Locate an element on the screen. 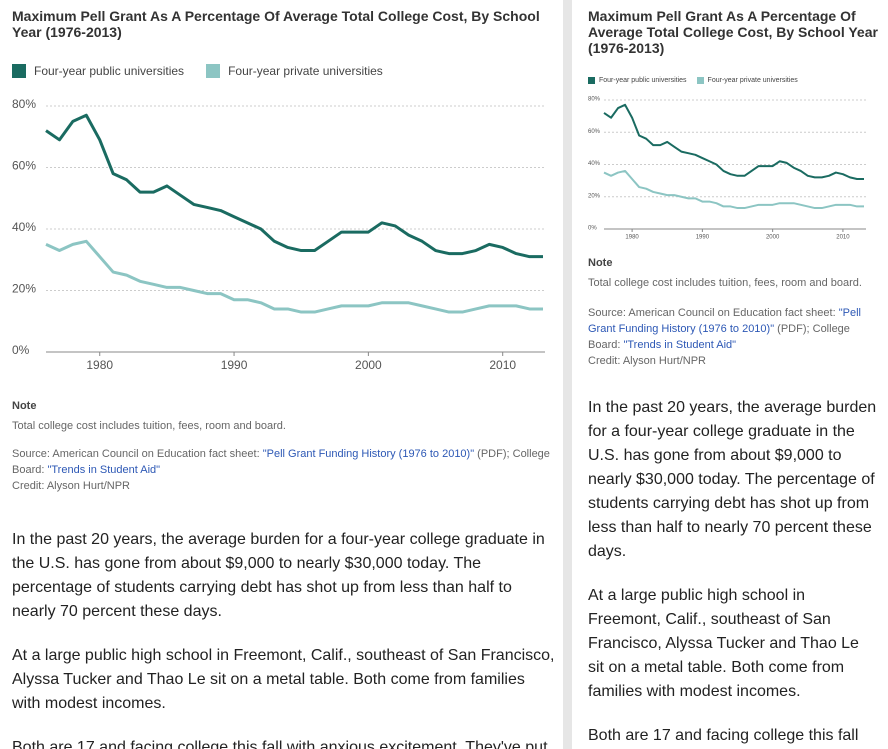 The height and width of the screenshot is (749, 888). chart: 0% 20% 40% 60% 80% 1980 1990 2000 2010 is located at coordinates (727, 169).